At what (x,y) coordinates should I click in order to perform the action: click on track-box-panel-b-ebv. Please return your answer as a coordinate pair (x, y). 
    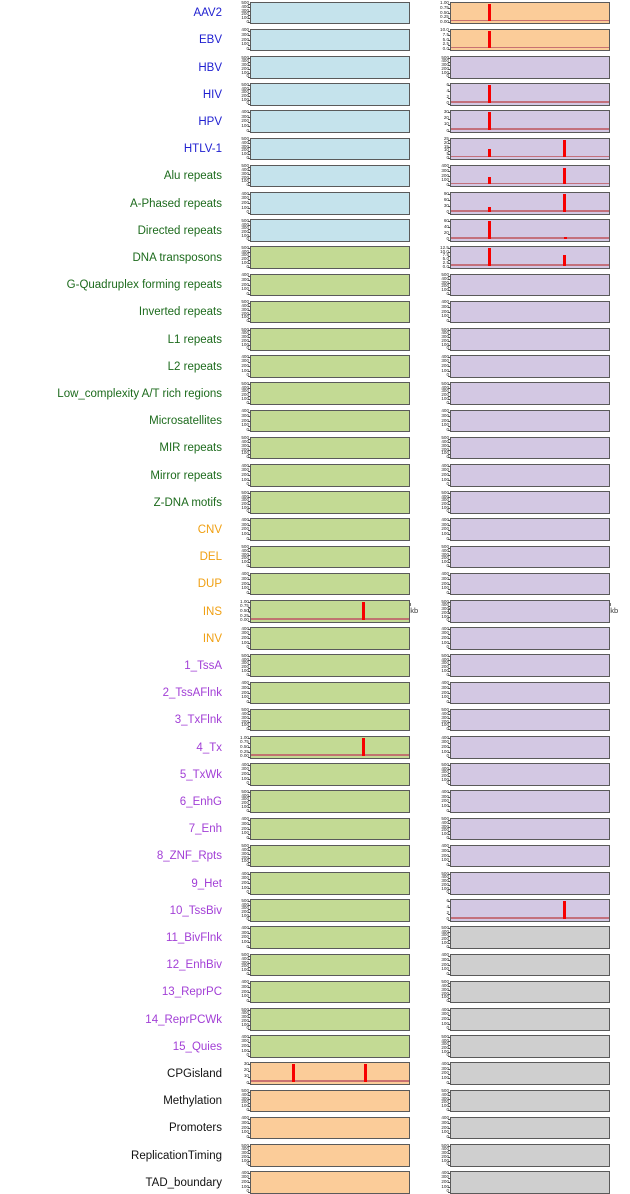
    Looking at the image, I should click on (530, 40).